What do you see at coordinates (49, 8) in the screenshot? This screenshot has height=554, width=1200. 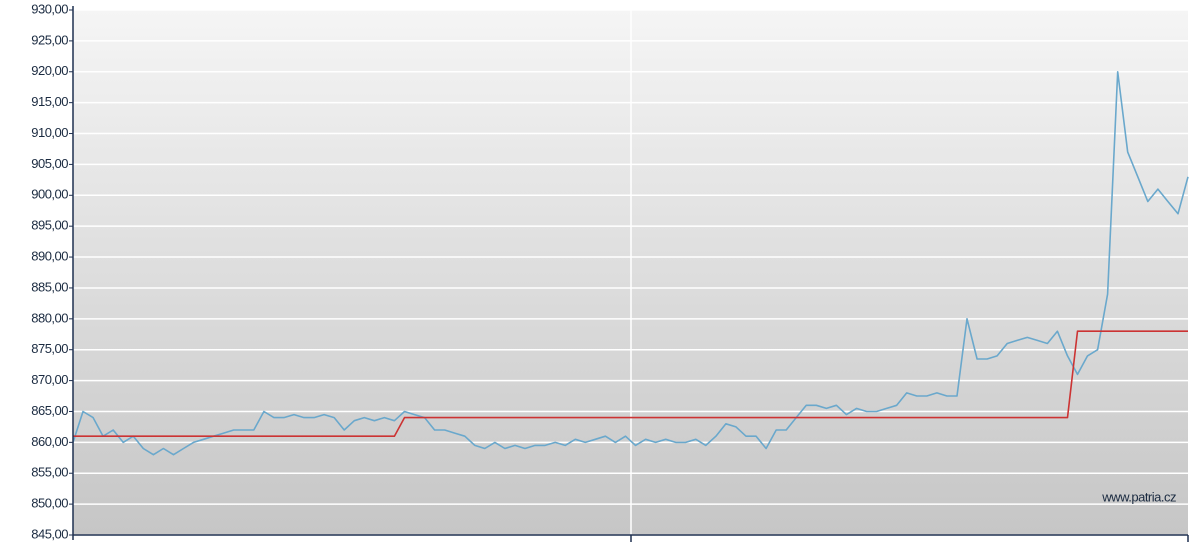 I see `y-tick-label: 930,00` at bounding box center [49, 8].